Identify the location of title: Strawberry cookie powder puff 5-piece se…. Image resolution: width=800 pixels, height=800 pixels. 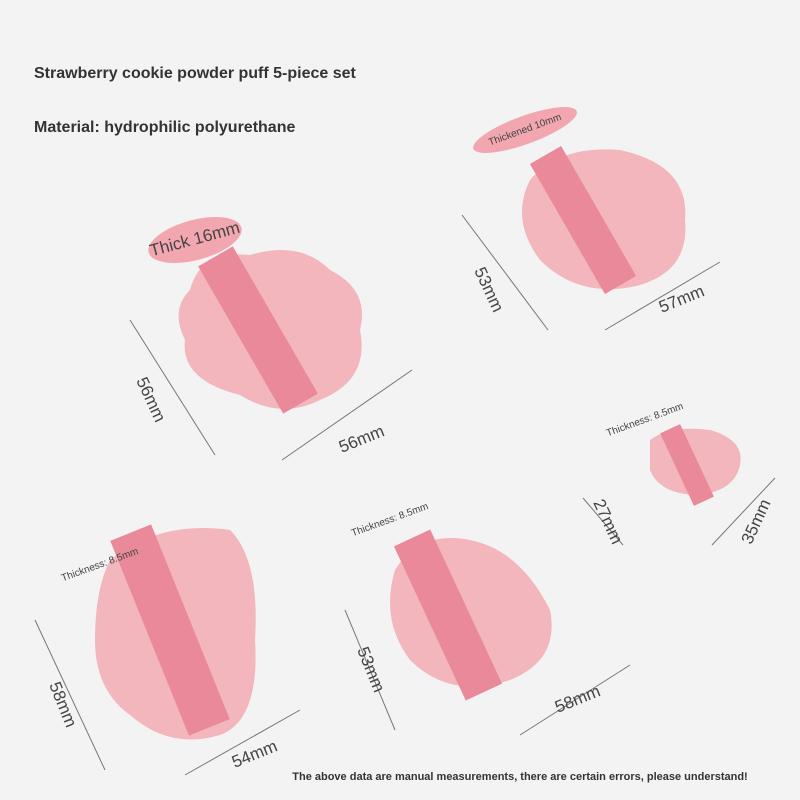
(195, 73).